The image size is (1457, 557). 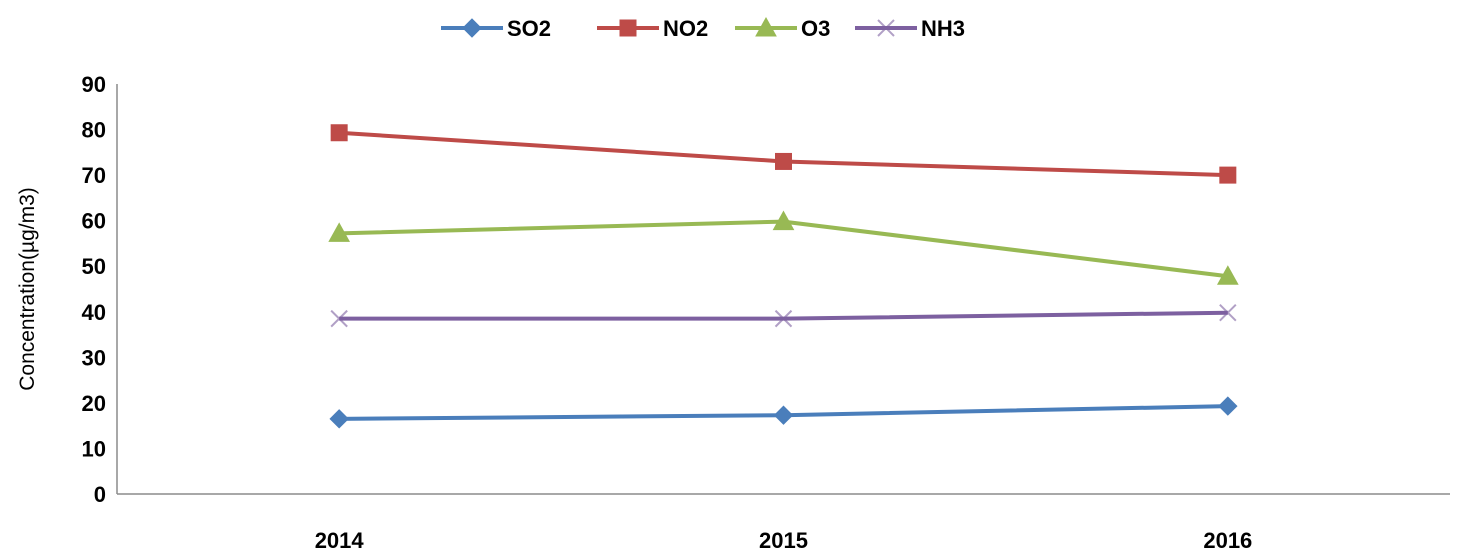 I want to click on x-tick-label: 2014, so click(x=340, y=540).